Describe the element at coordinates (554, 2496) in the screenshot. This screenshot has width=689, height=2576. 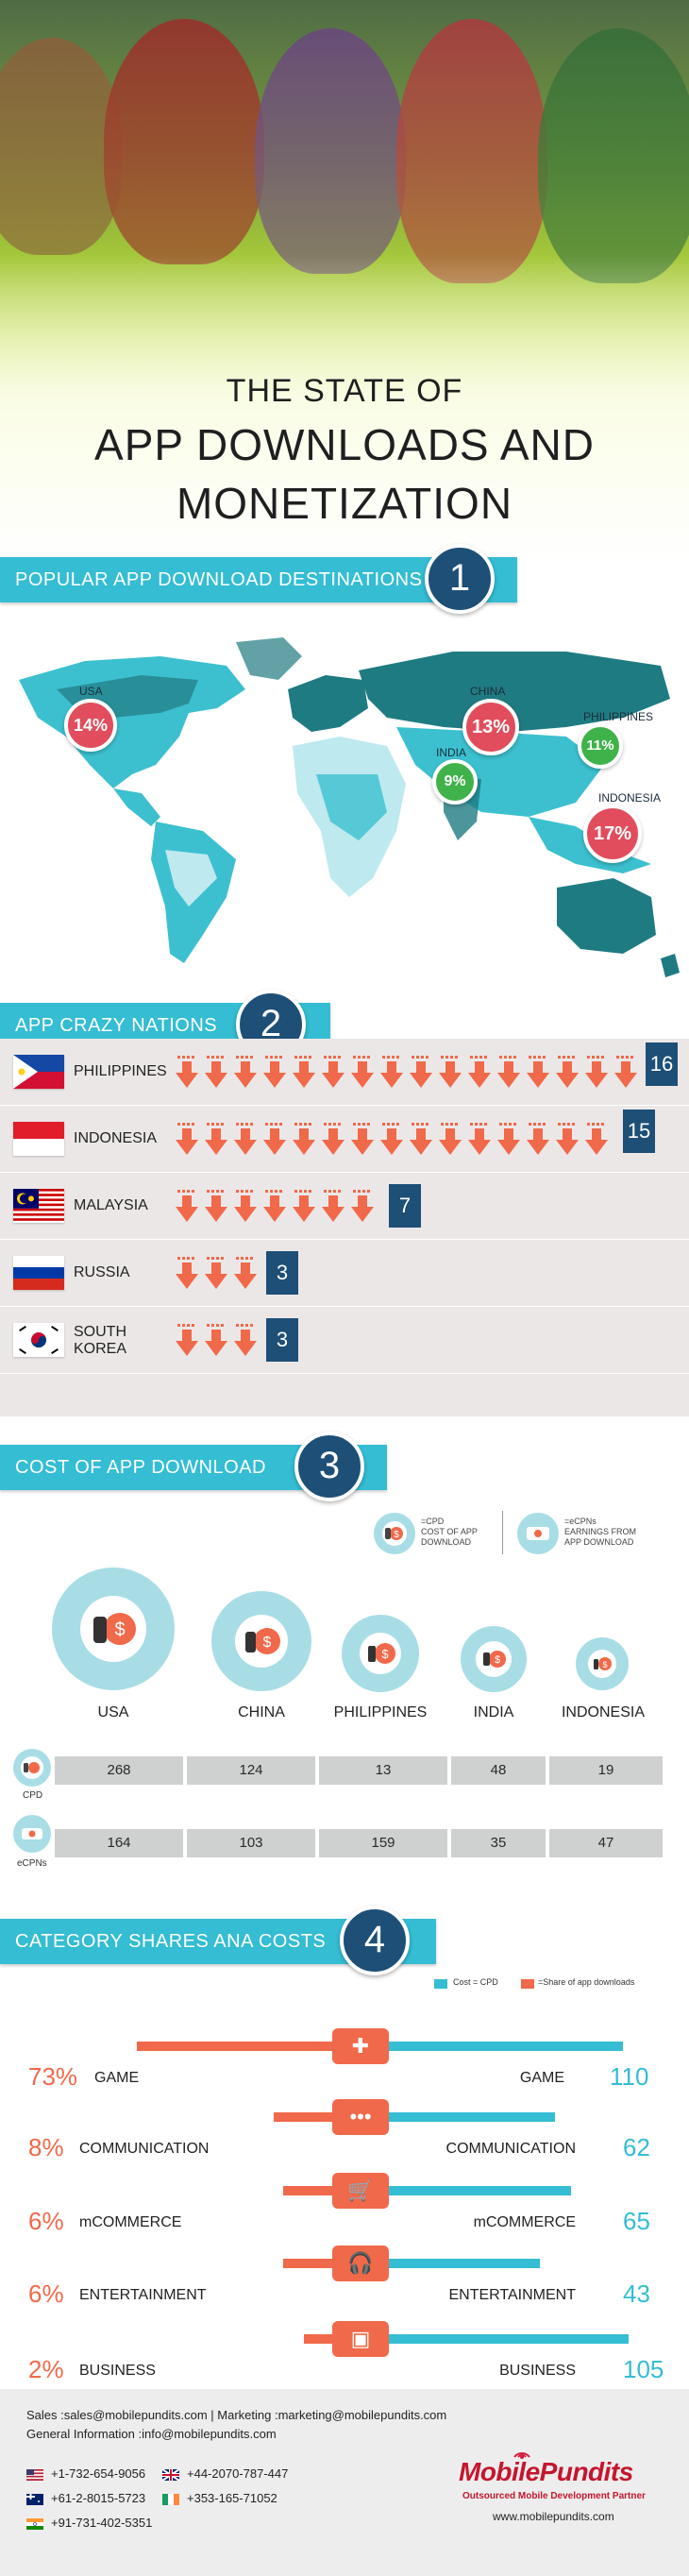
I see `brand-tagline: Outsourced Mobile Development Partner` at that location.